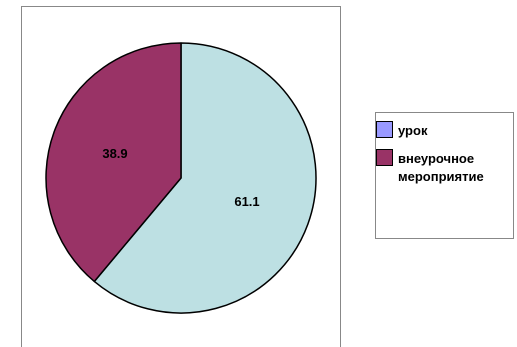 The image size is (517, 347). What do you see at coordinates (246, 201) in the screenshot?
I see `data-label-urok: 61.1` at bounding box center [246, 201].